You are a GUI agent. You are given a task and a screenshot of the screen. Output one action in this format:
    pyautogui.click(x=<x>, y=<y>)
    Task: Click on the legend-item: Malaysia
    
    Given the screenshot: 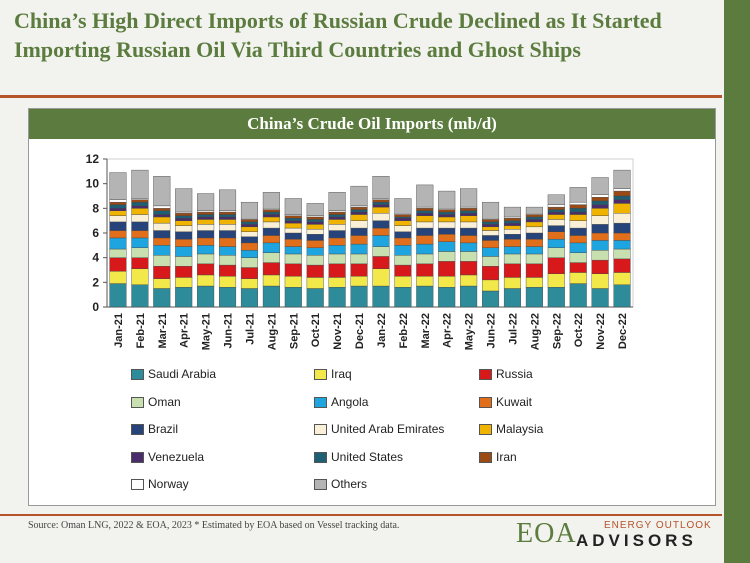 What is the action you would take?
    pyautogui.click(x=511, y=430)
    